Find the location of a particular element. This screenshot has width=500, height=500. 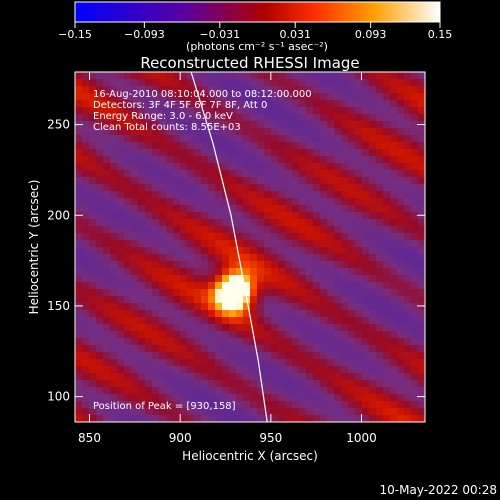

x-axis-title: Heliocentric X (arcsec) is located at coordinates (250, 456).